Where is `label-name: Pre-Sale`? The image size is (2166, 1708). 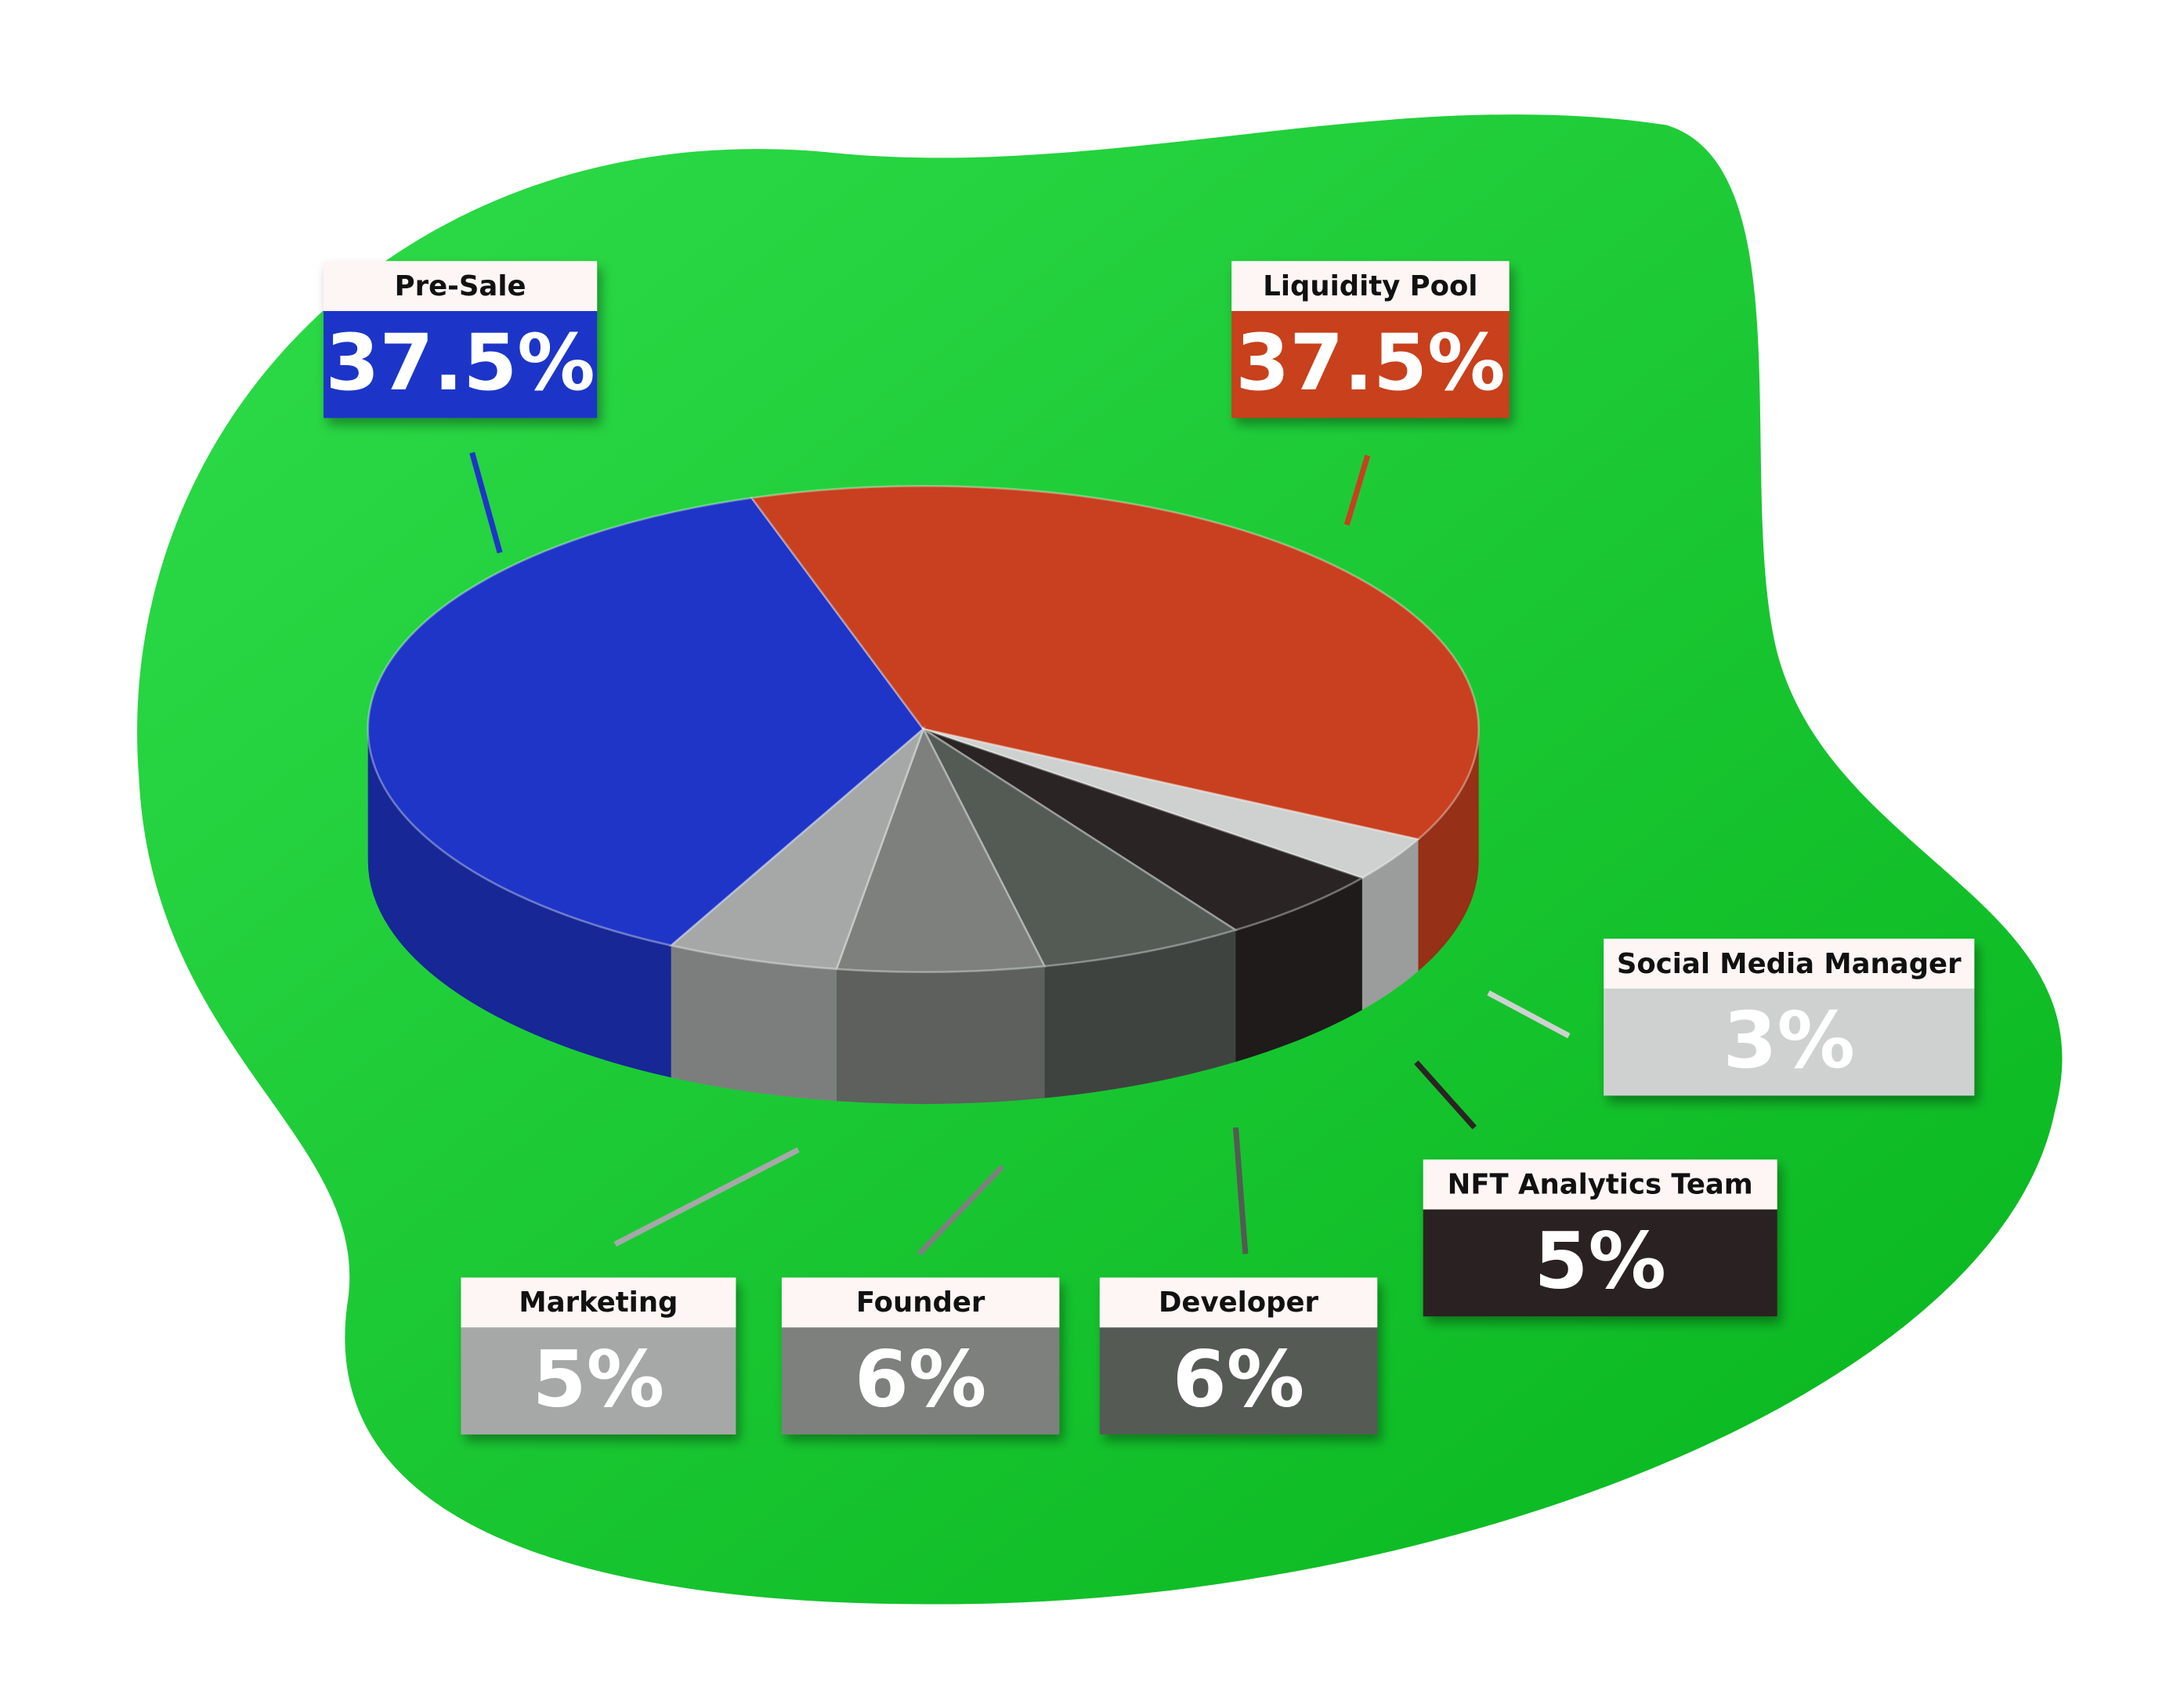 label-name: Pre-Sale is located at coordinates (460, 286).